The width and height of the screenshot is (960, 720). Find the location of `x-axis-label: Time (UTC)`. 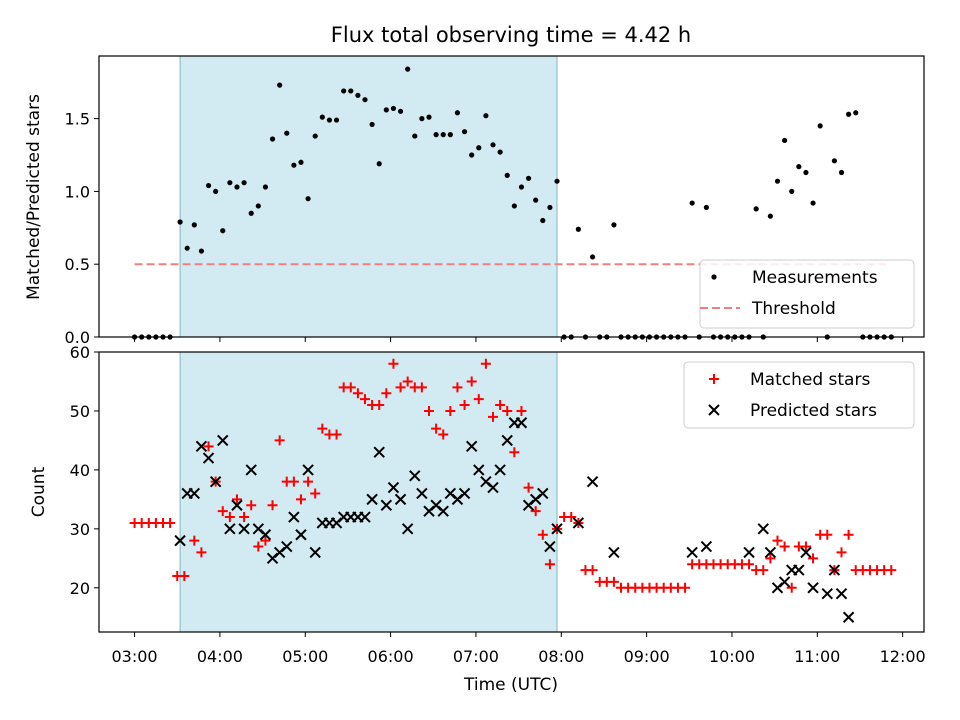

x-axis-label: Time (UTC) is located at coordinates (510, 685).